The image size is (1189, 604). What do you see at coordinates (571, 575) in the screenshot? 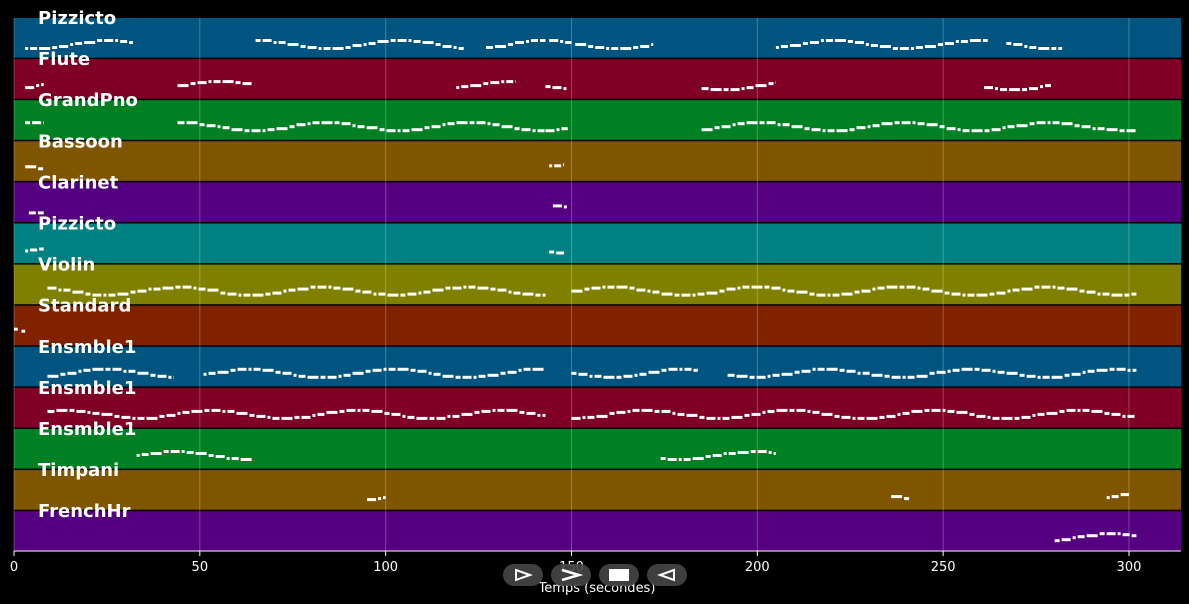
I see `forward-button` at bounding box center [571, 575].